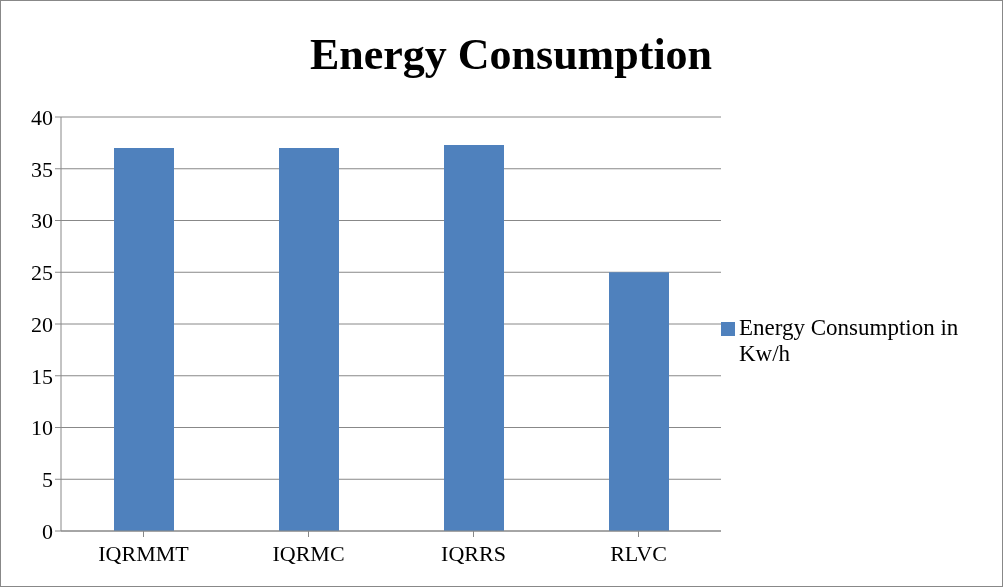  I want to click on chart-title: Energy Consumption, so click(511, 54).